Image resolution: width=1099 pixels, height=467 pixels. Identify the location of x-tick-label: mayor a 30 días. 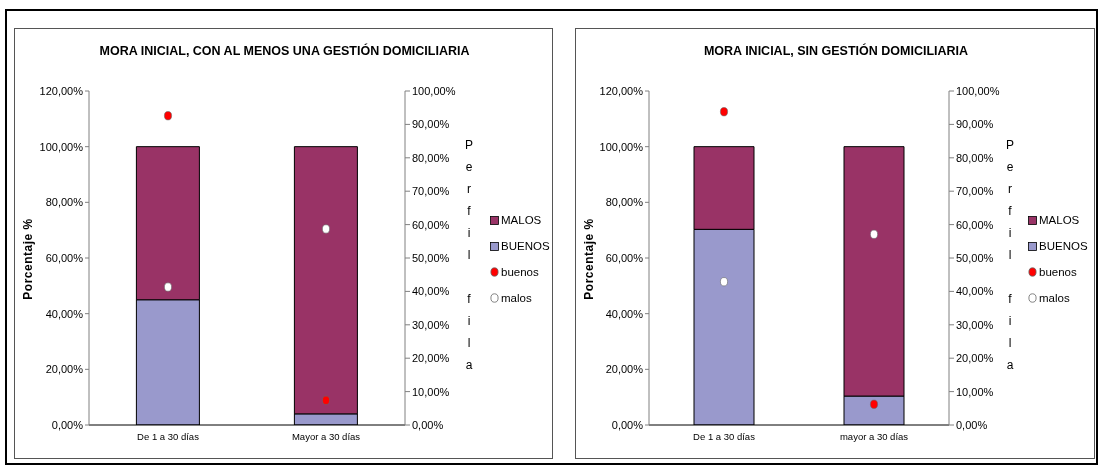
(874, 436).